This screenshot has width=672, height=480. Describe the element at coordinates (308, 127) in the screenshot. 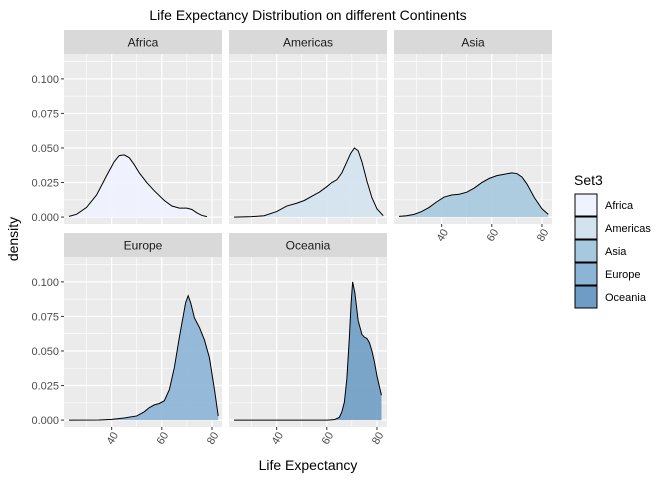

I see `facet-panel-americas: Americas` at that location.